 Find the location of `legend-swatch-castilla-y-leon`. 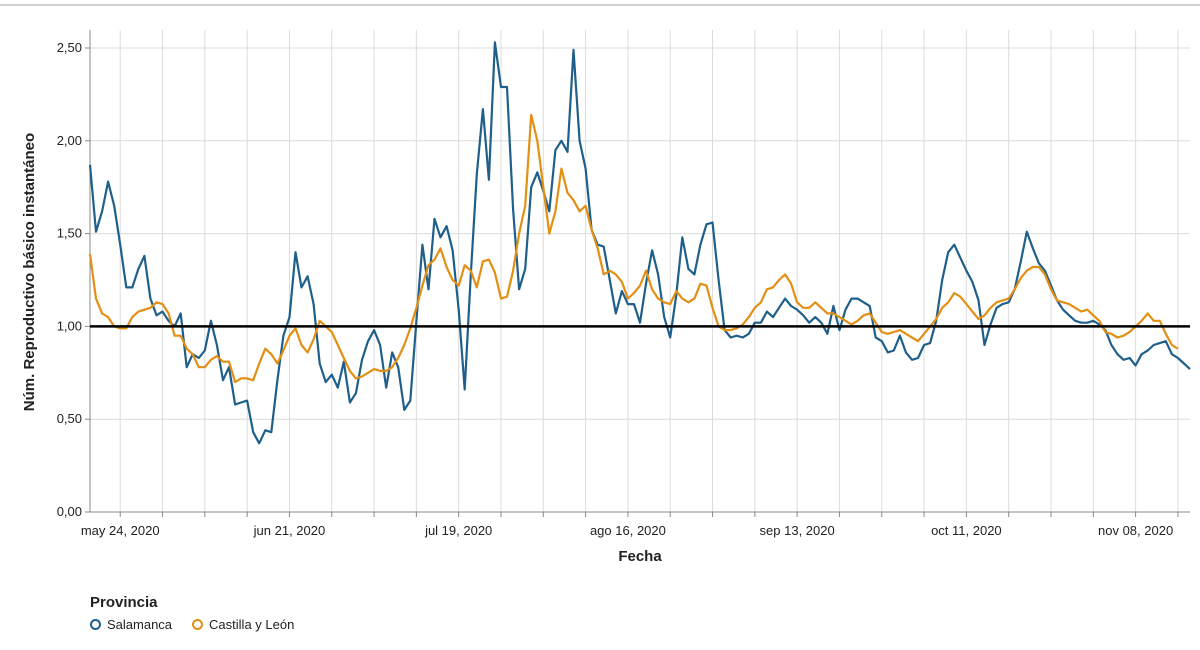

legend-swatch-castilla-y-leon is located at coordinates (198, 624).